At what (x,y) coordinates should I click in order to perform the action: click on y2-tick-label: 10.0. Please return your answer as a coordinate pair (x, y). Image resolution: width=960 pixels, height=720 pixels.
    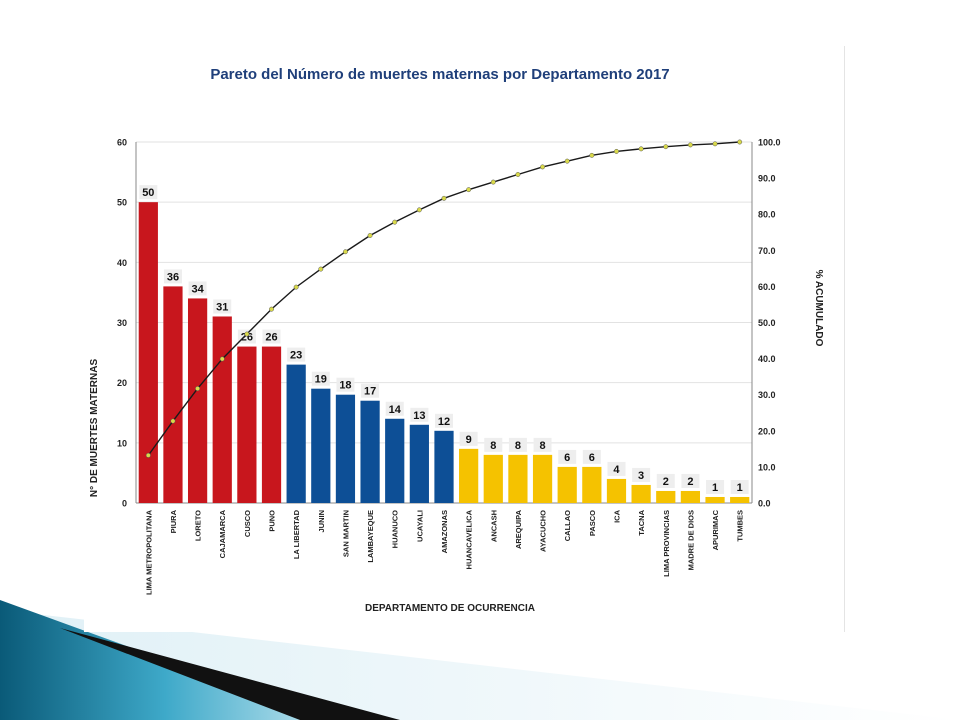
    Looking at the image, I should click on (767, 467).